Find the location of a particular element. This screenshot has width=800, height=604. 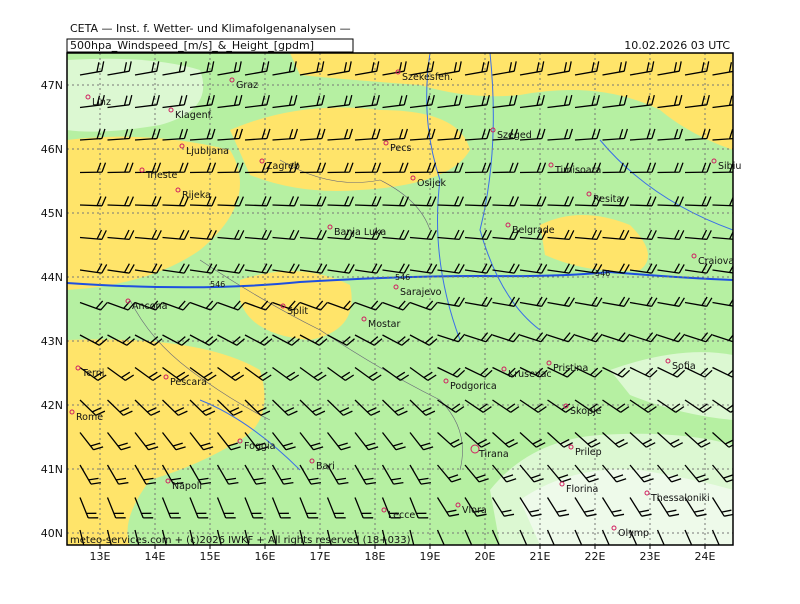

city-label: Belgrade is located at coordinates (533, 230).